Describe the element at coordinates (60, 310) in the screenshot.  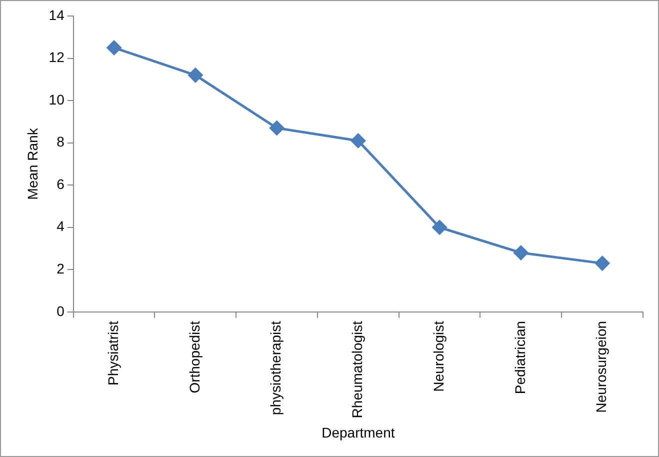
I see `y-tick-label: 0` at that location.